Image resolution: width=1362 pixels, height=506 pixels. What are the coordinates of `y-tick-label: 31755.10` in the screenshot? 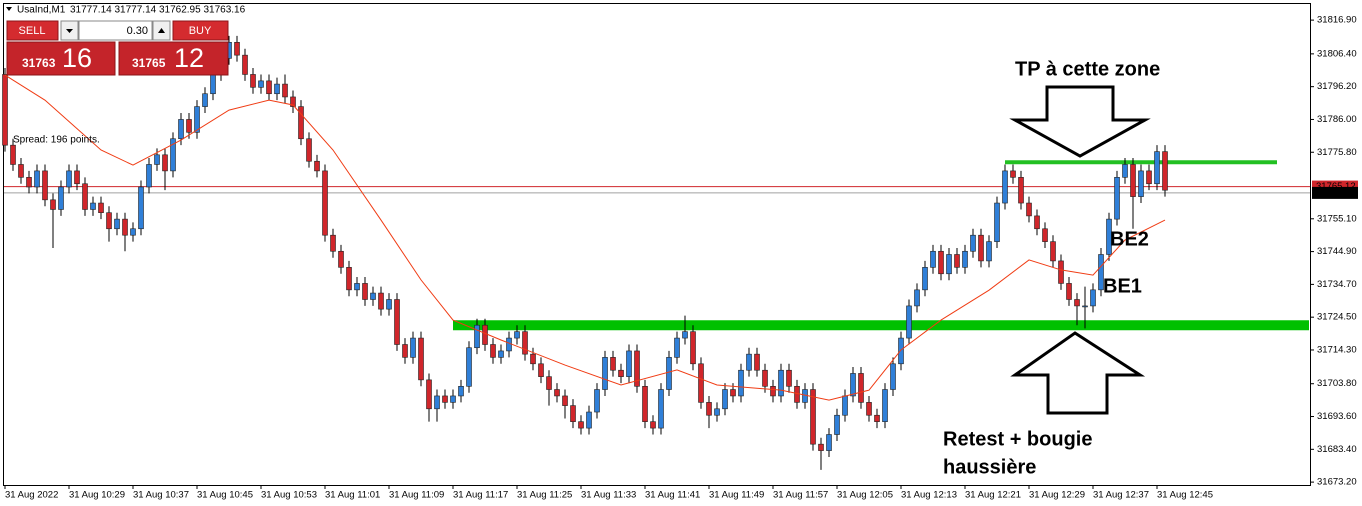 It's located at (1337, 218).